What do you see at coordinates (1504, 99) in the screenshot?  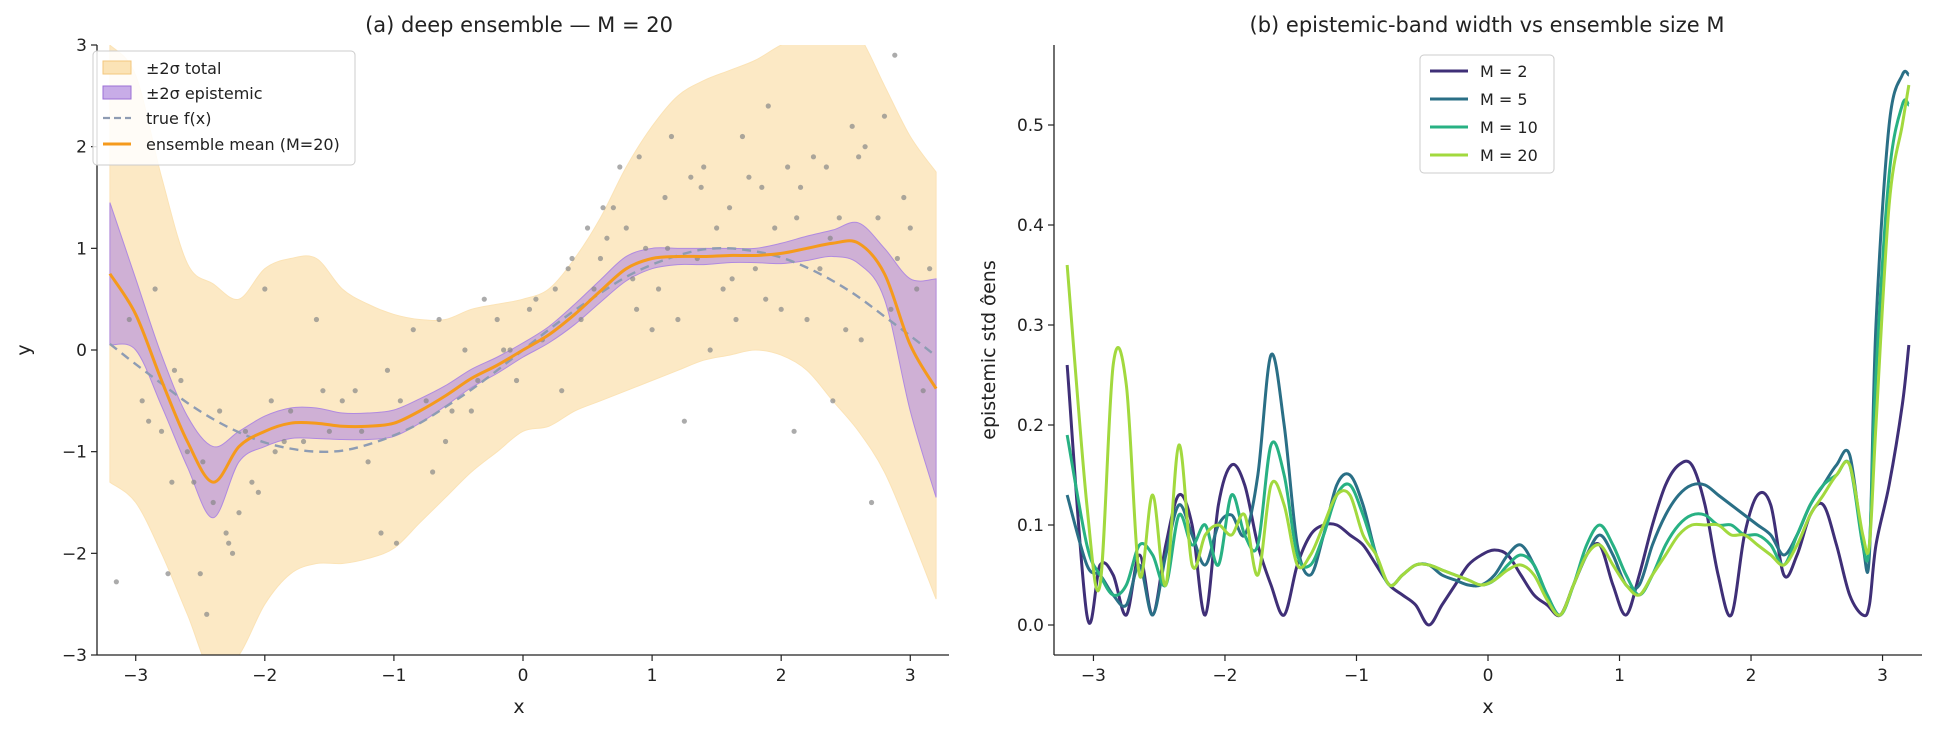 I see `legend-label-m5: M = 5` at bounding box center [1504, 99].